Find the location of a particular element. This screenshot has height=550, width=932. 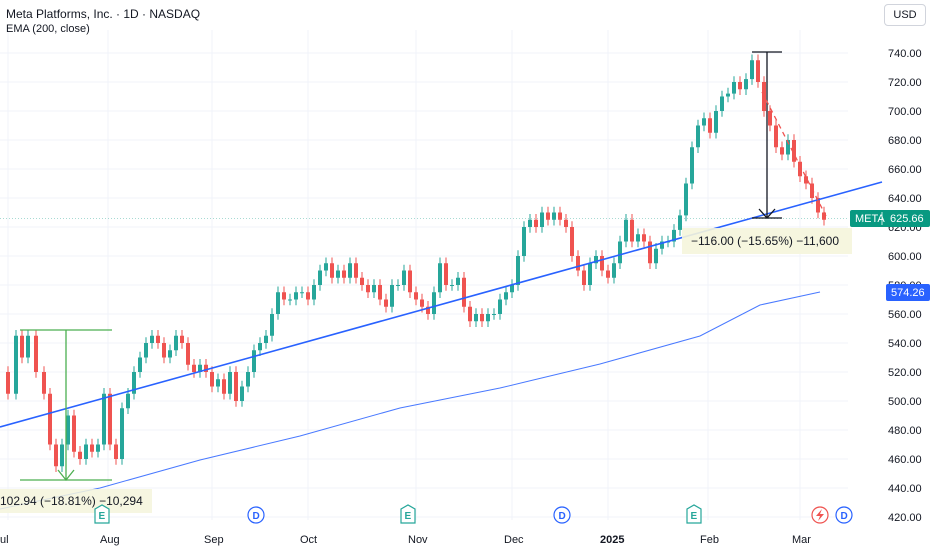

currency-button: USD is located at coordinates (905, 15).